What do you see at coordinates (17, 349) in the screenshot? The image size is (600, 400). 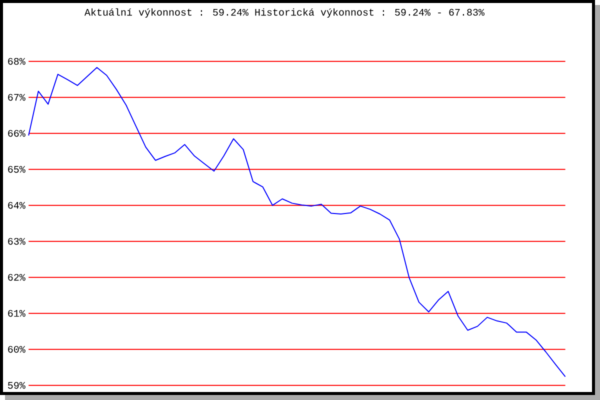 I see `y-tick-label: 60%` at bounding box center [17, 349].